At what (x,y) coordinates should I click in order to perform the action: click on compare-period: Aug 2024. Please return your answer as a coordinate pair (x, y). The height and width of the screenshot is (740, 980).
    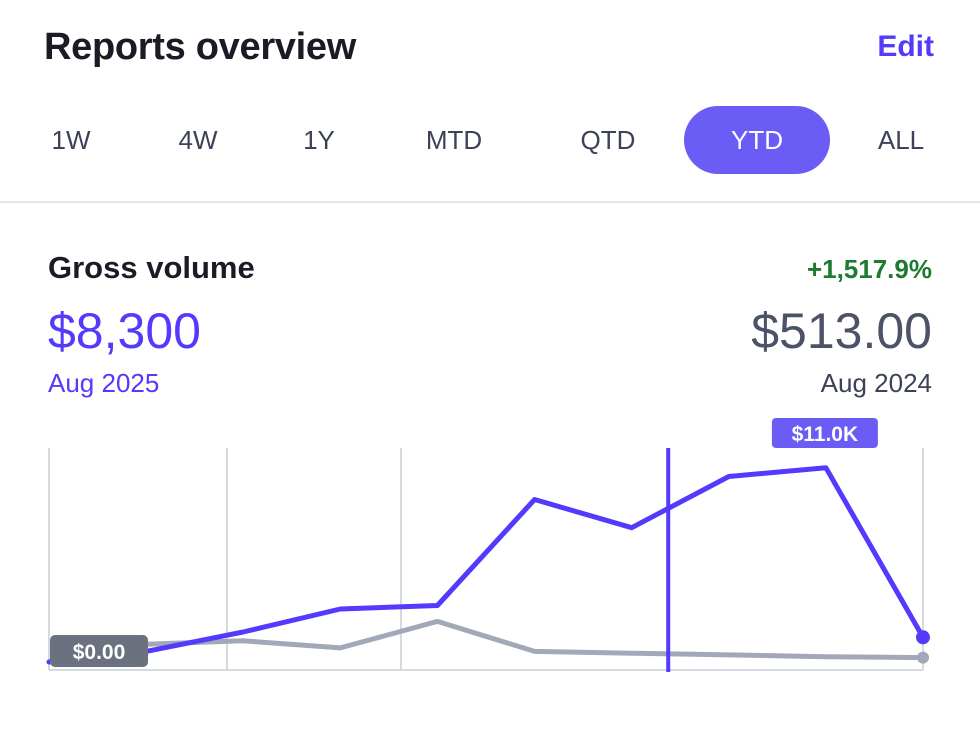
    Looking at the image, I should click on (876, 383).